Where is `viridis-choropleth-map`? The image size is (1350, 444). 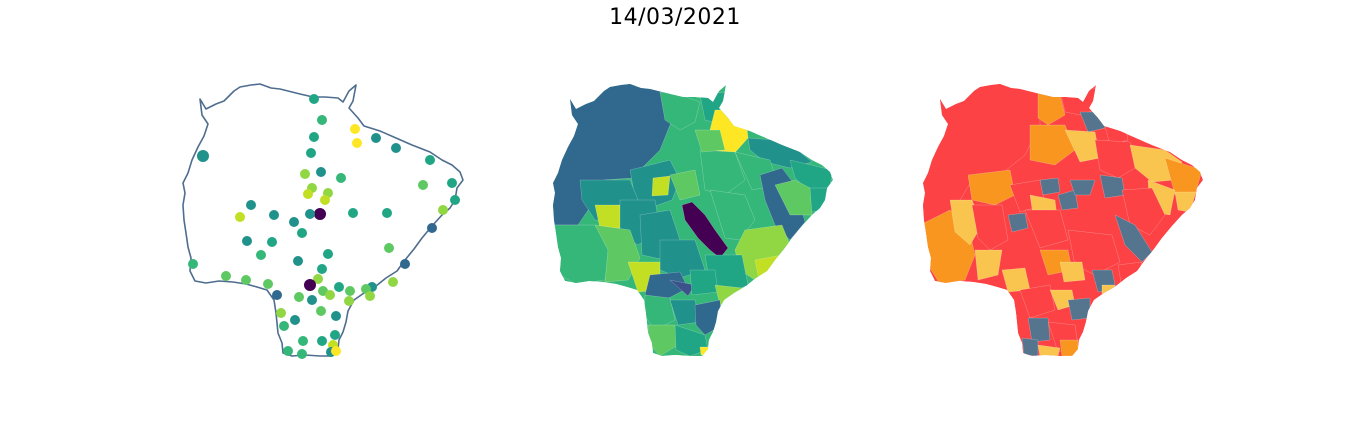
viridis-choropleth-map is located at coordinates (693, 220).